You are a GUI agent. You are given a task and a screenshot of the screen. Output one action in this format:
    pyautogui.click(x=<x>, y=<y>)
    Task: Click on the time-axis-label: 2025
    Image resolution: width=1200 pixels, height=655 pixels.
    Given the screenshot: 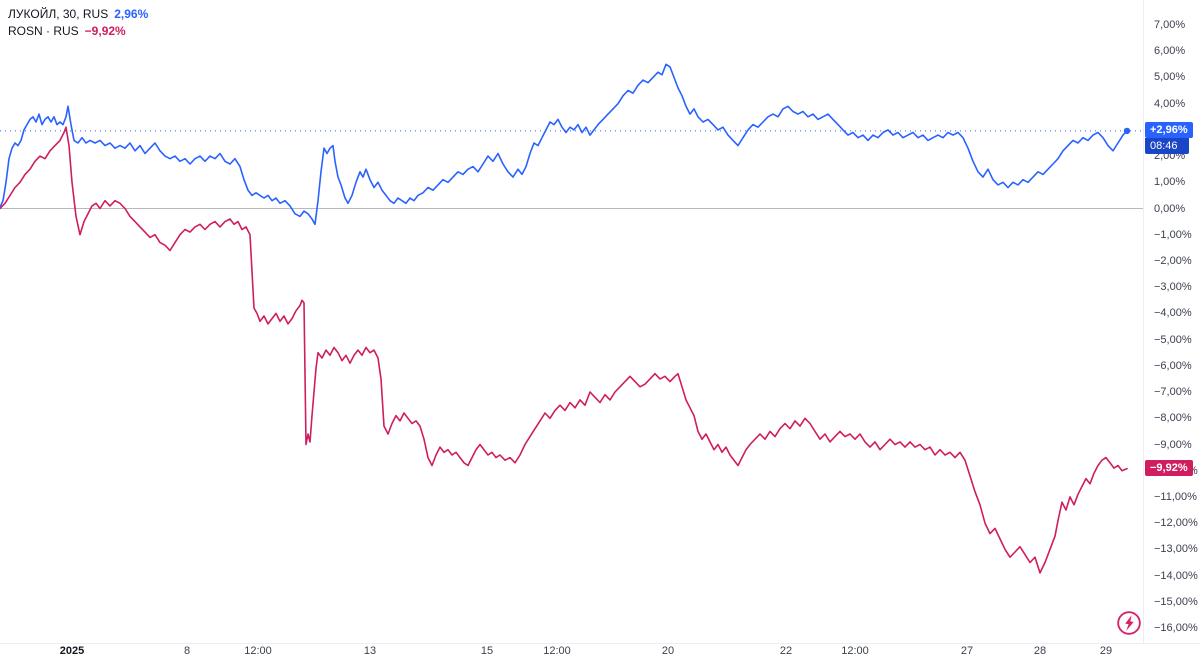 What is the action you would take?
    pyautogui.click(x=72, y=650)
    